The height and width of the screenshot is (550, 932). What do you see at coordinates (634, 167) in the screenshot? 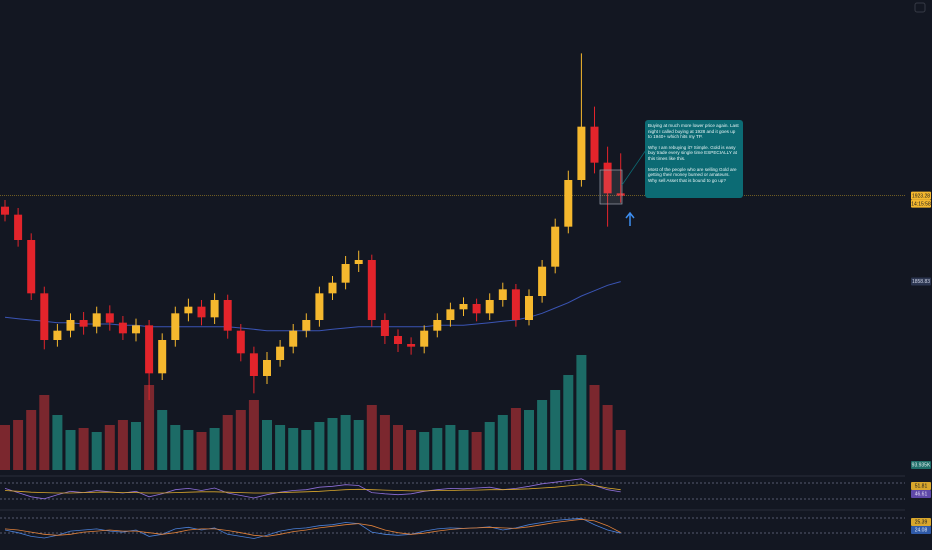
I see `annotation-pointer` at bounding box center [634, 167].